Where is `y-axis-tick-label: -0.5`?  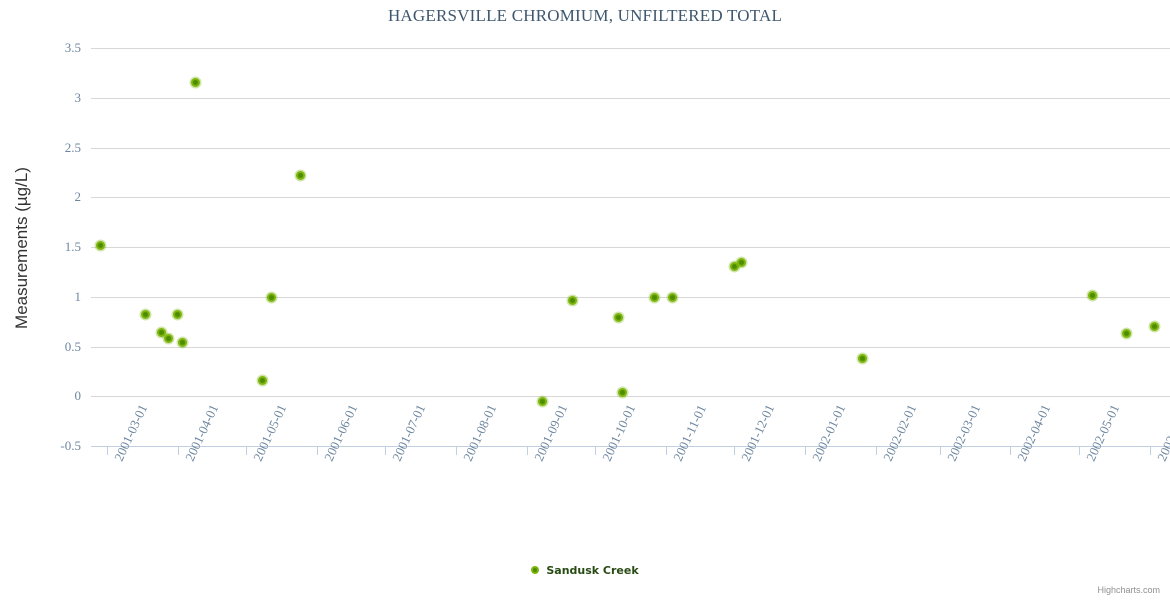
y-axis-tick-label: -0.5 is located at coordinates (70, 445).